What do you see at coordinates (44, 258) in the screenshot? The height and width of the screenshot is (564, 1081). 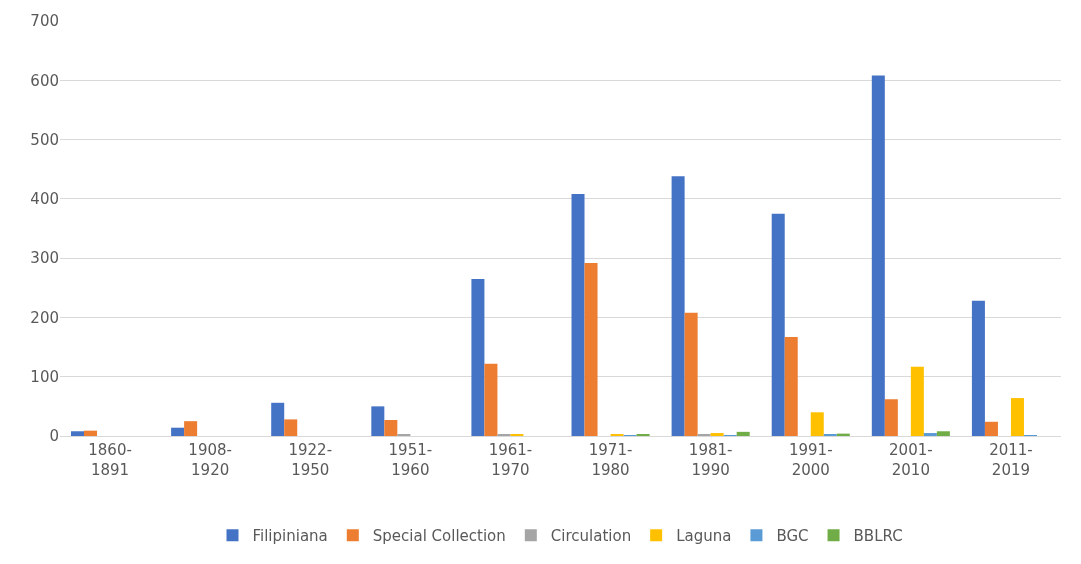 I see `y-tick-label: 300` at bounding box center [44, 258].